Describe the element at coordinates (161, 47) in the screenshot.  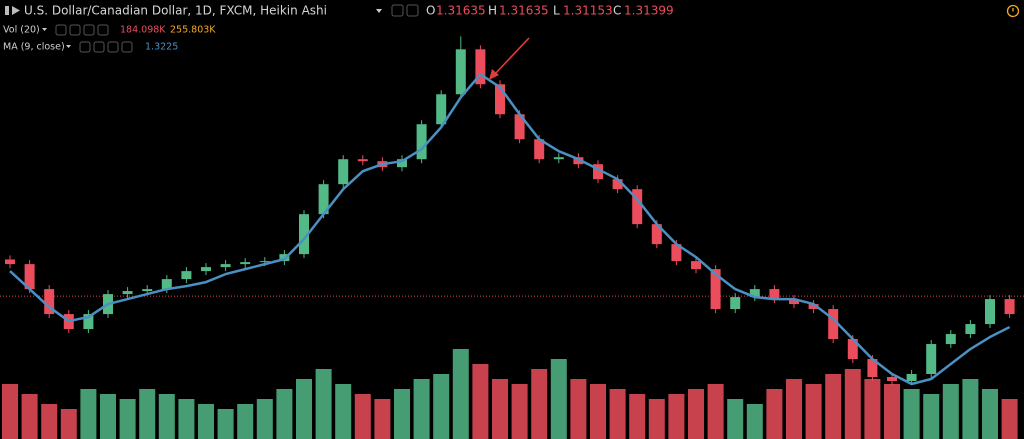
I see `ma-value: 1.3225` at that location.